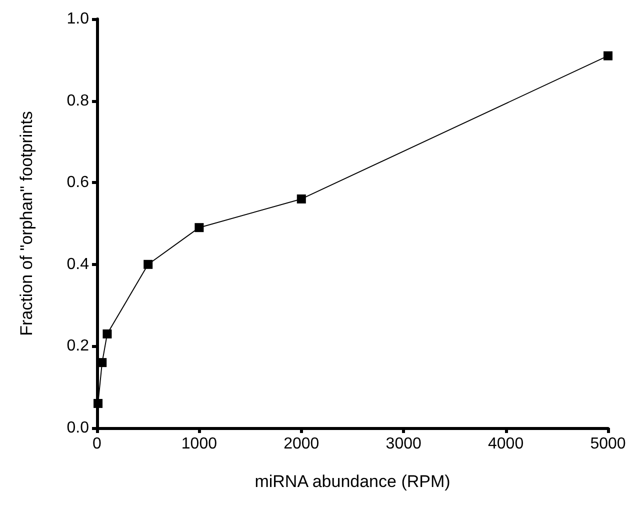 The image size is (629, 508). Describe the element at coordinates (97, 444) in the screenshot. I see `x-tick-label: 0` at that location.